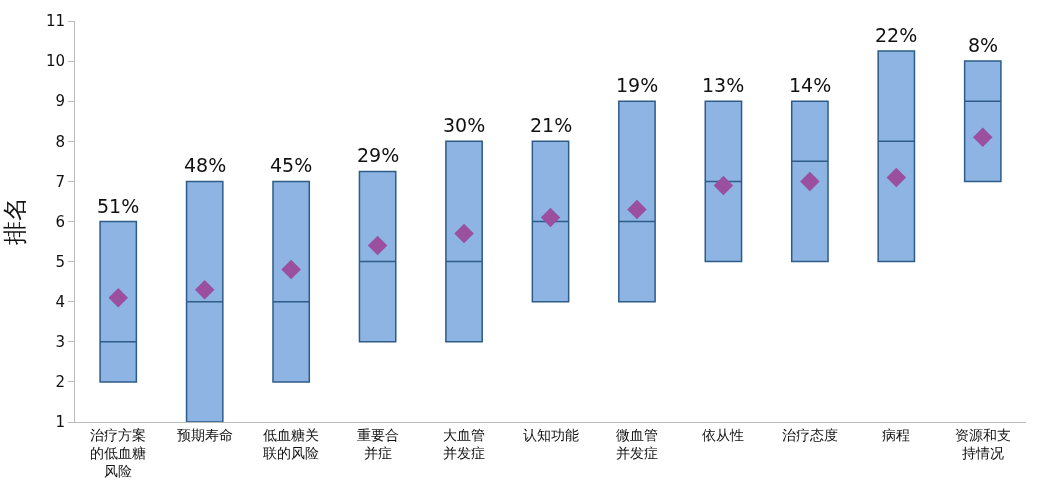 The height and width of the screenshot is (497, 1056). What do you see at coordinates (60, 301) in the screenshot?
I see `y-tick-label: 4` at bounding box center [60, 301].